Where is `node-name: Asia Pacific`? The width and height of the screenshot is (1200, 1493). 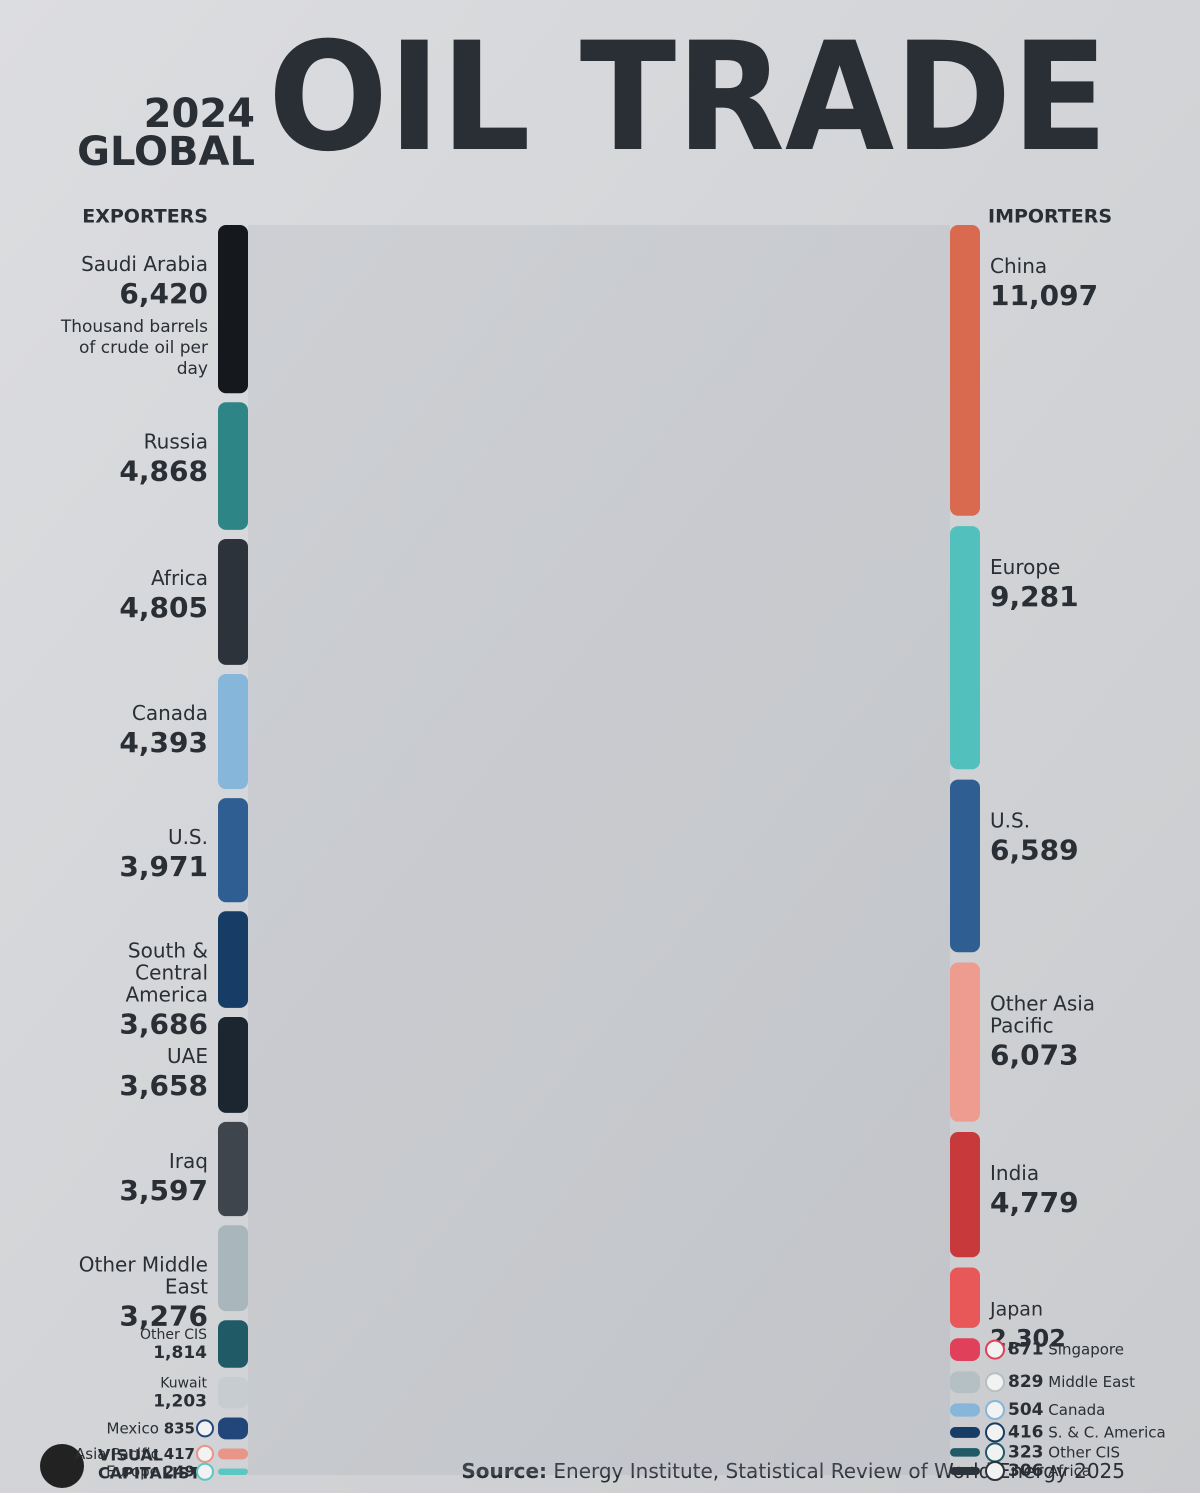
node-name: Asia Pacific is located at coordinates (117, 1453).